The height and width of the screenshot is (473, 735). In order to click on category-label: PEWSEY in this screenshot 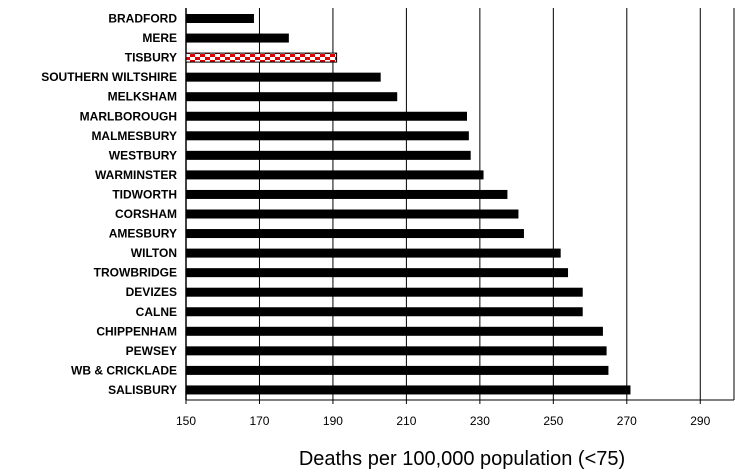, I will do `click(151, 351)`.